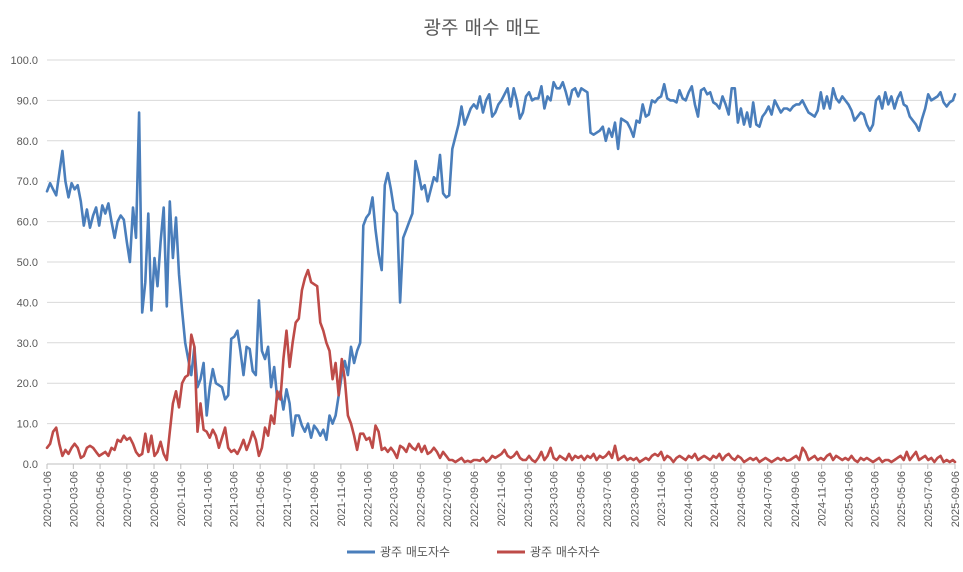  Describe the element at coordinates (662, 498) in the screenshot. I see `x-tick-label: 2023-11-06` at that location.